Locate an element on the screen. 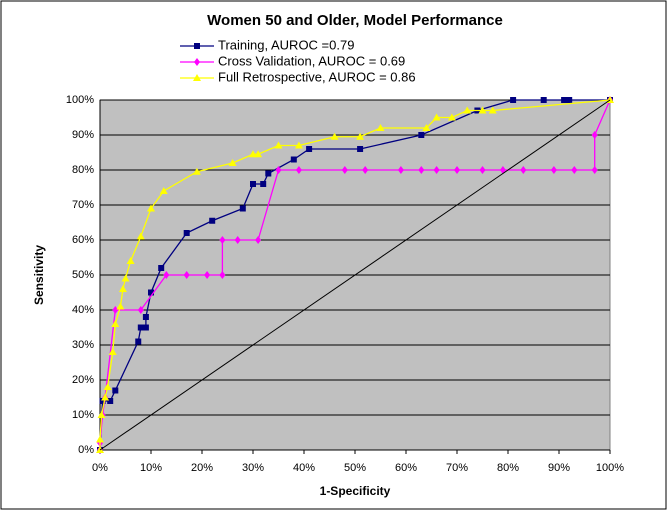  x-tick-label: 0% is located at coordinates (100, 468).